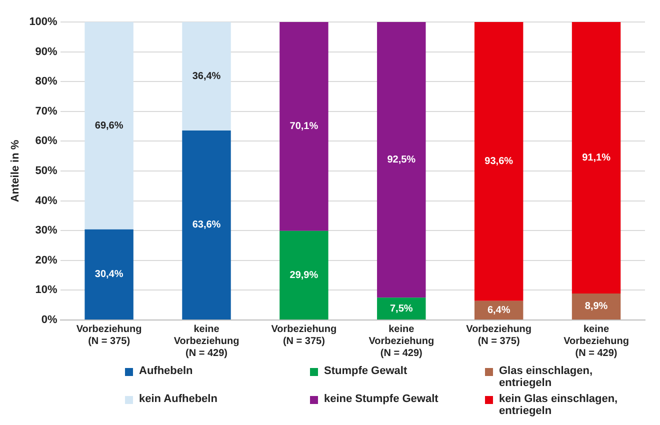  Describe the element at coordinates (46, 290) in the screenshot. I see `y-tick-label: 10%` at that location.